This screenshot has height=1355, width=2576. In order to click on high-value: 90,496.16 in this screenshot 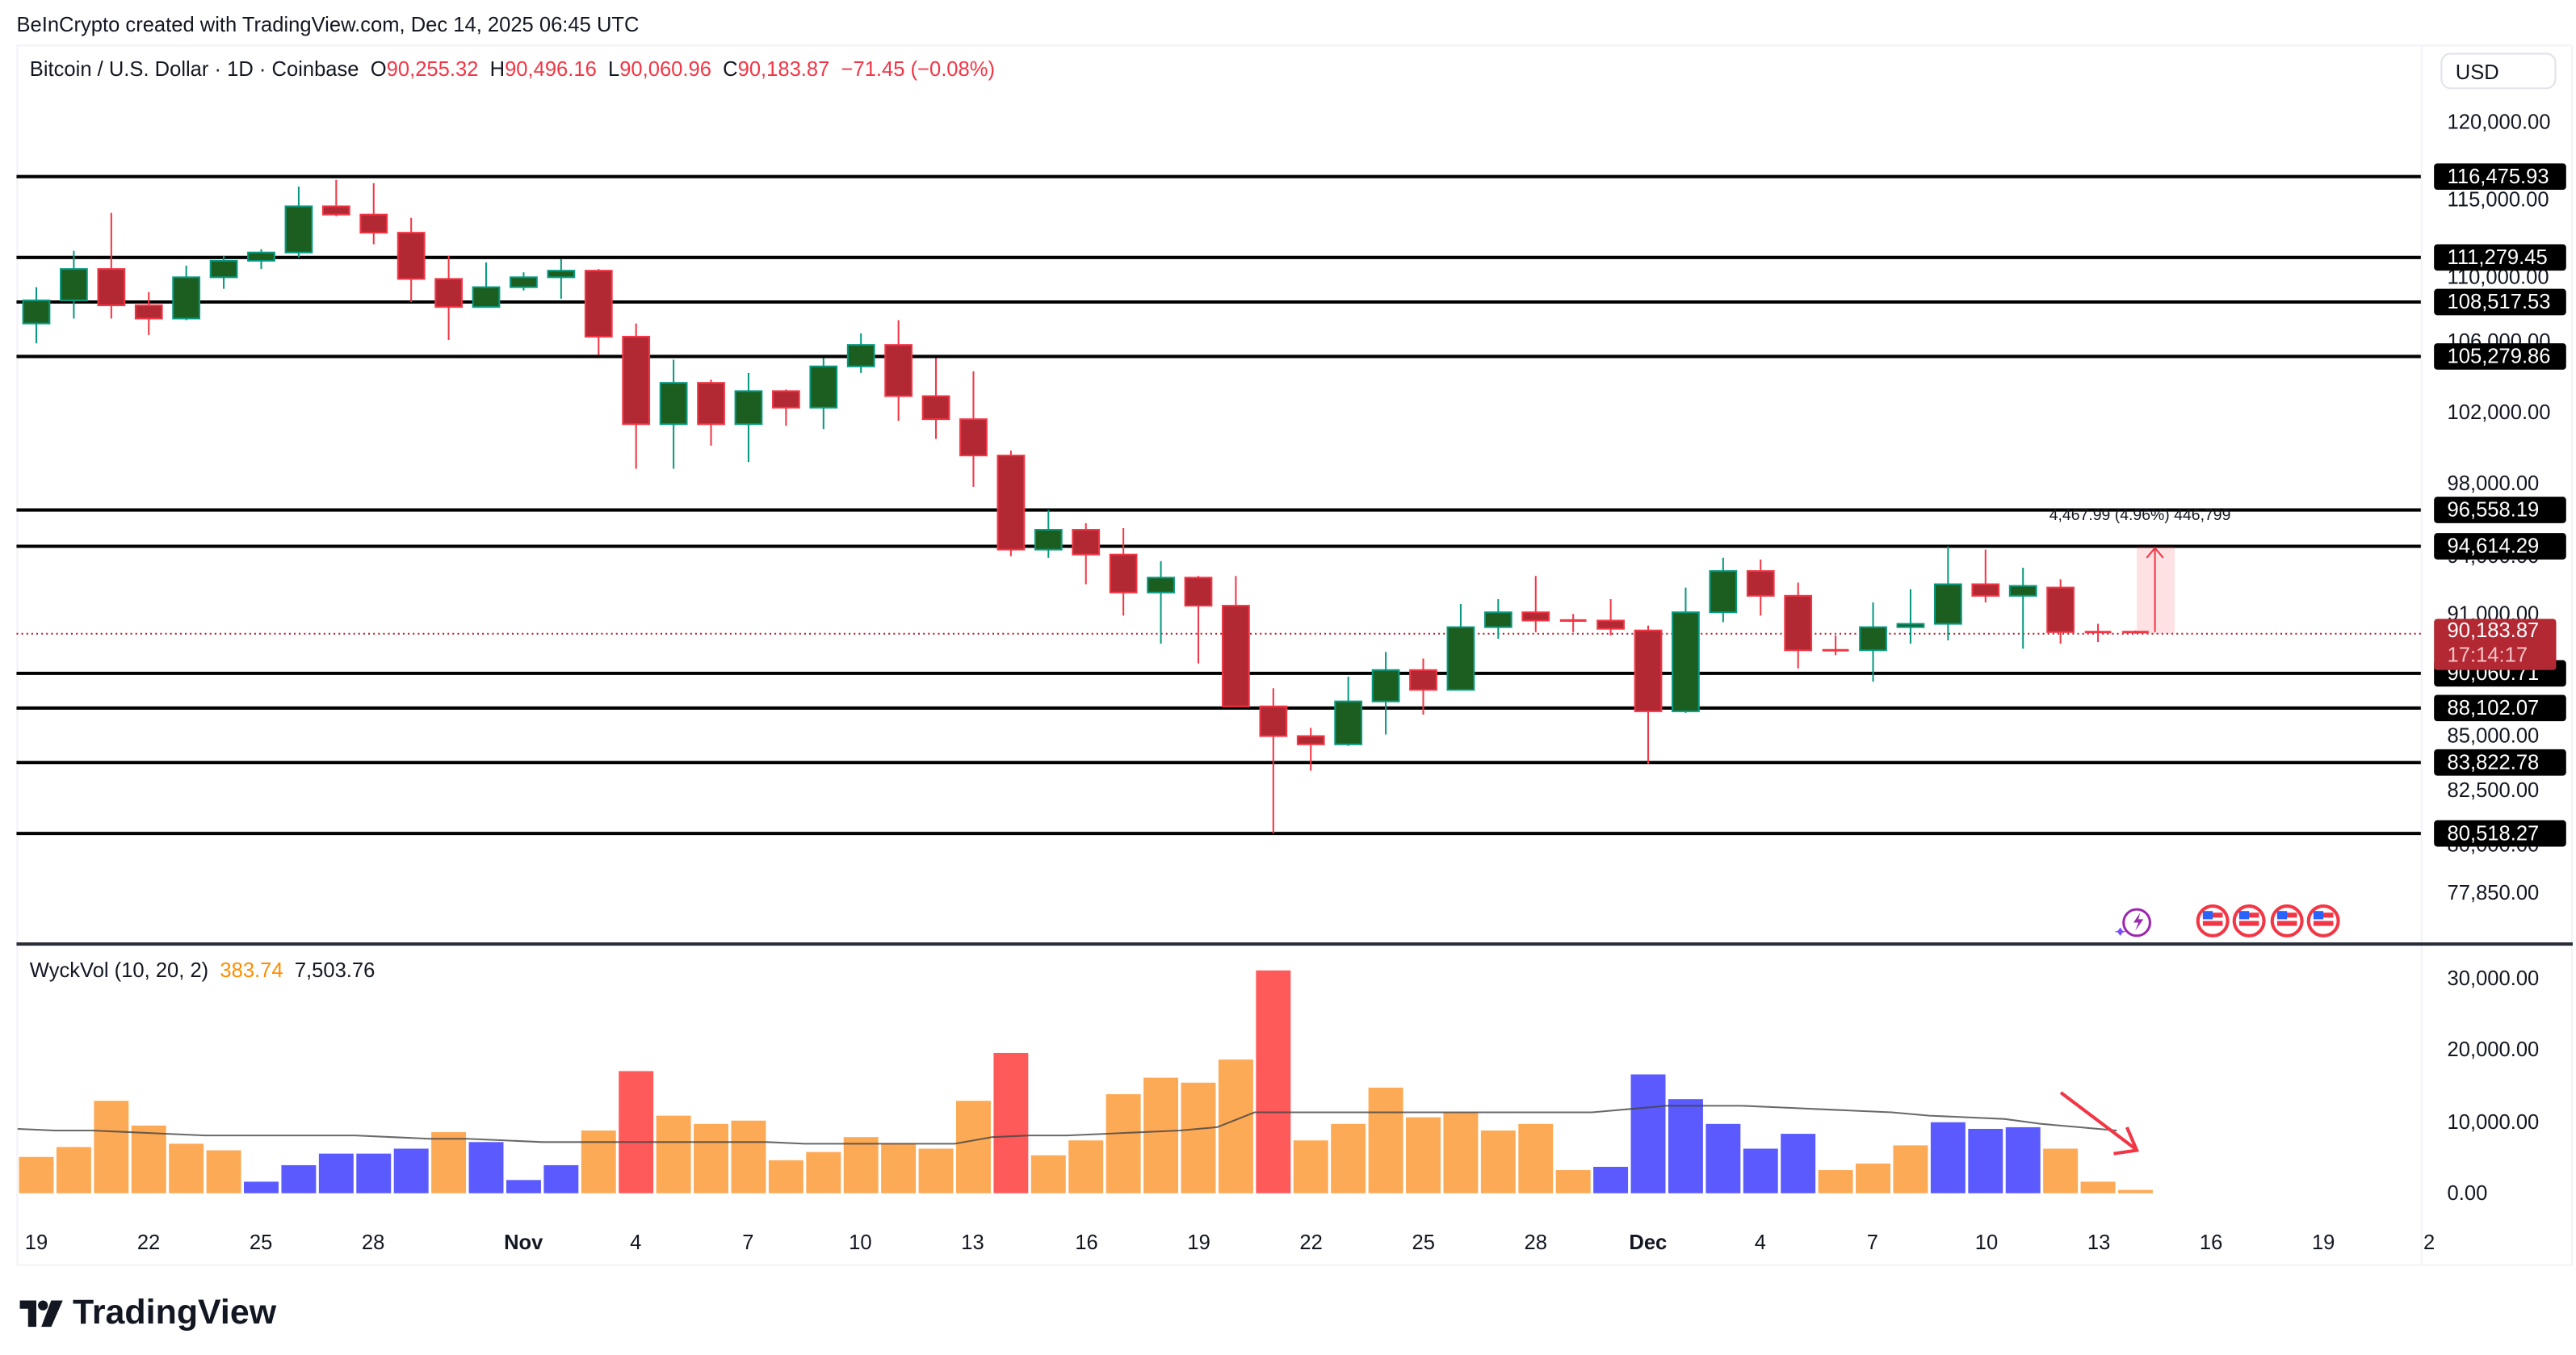, I will do `click(551, 69)`.